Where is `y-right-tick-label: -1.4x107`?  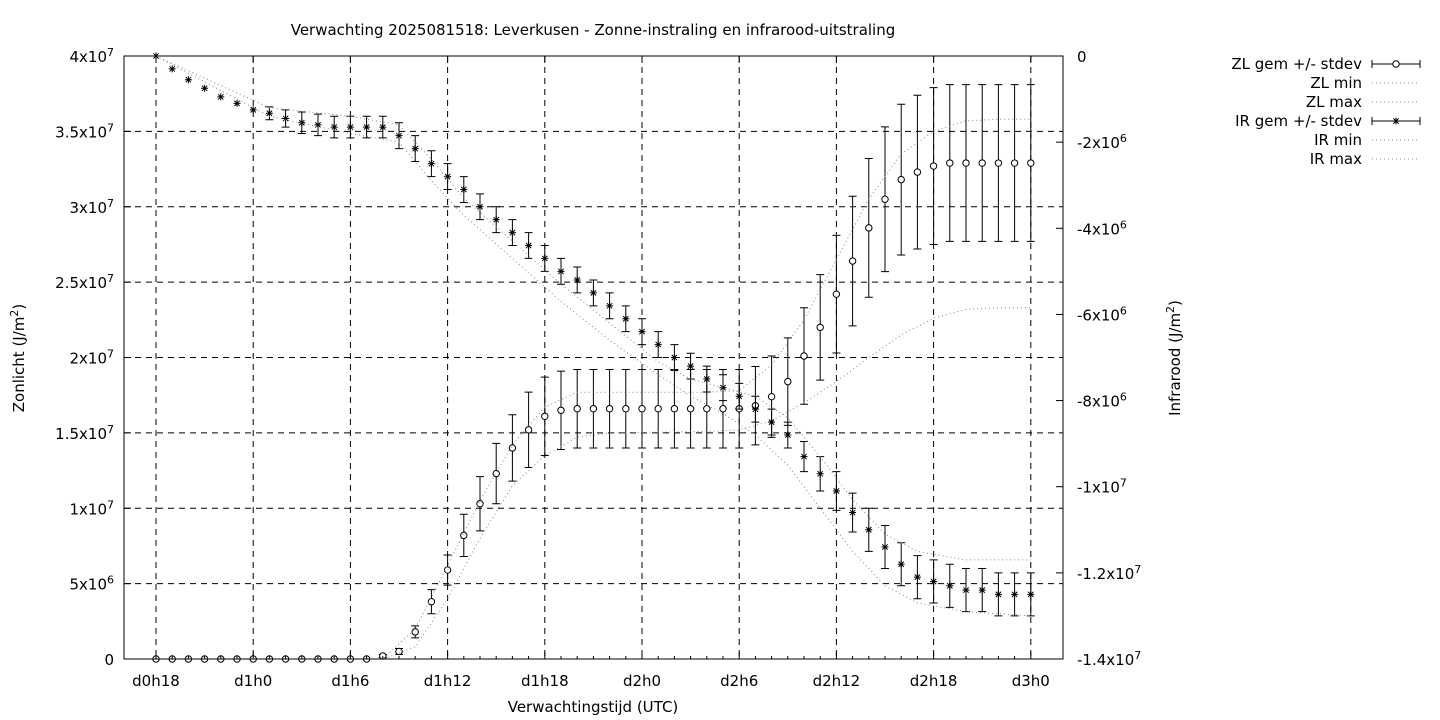 y-right-tick-label: -1.4x107 is located at coordinates (1109, 659).